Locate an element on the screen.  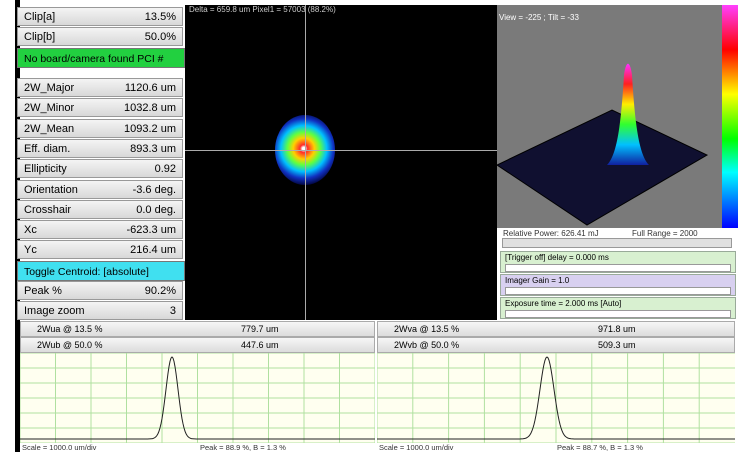
metric-row: Orientation -3.6 deg. is located at coordinates (100, 189).